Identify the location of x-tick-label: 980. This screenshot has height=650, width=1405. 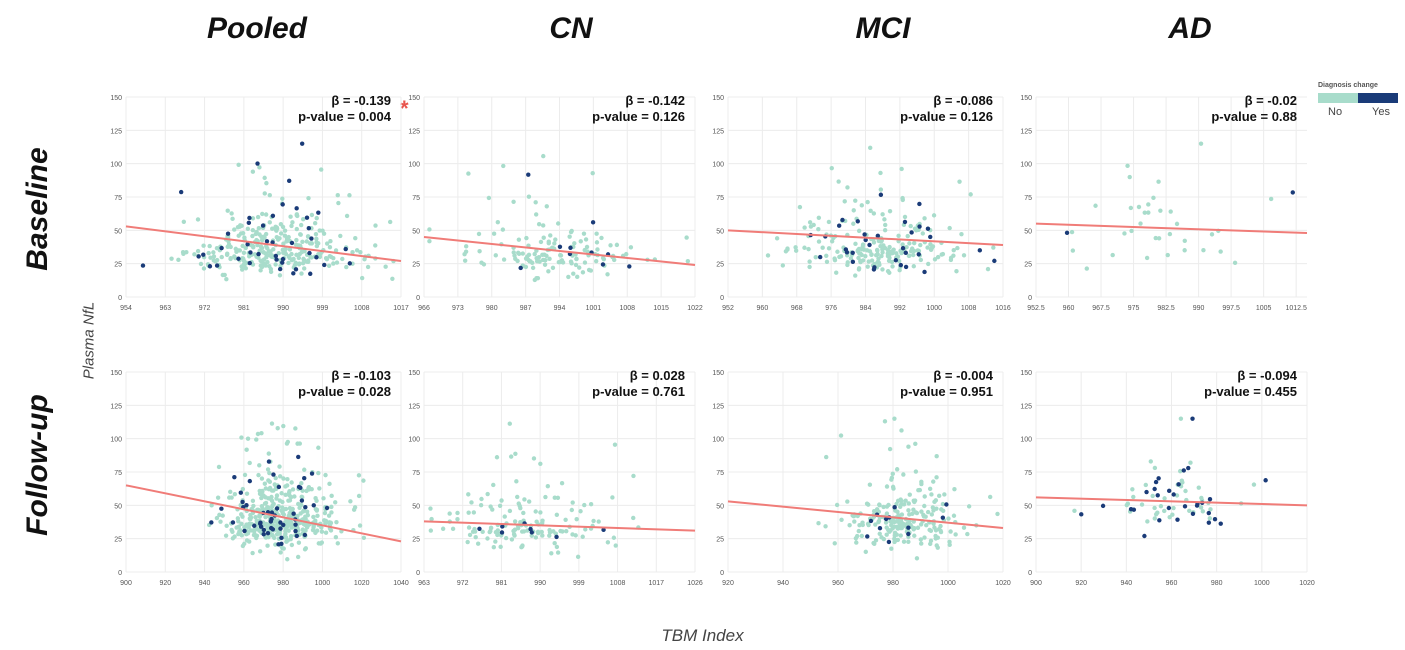
(283, 583).